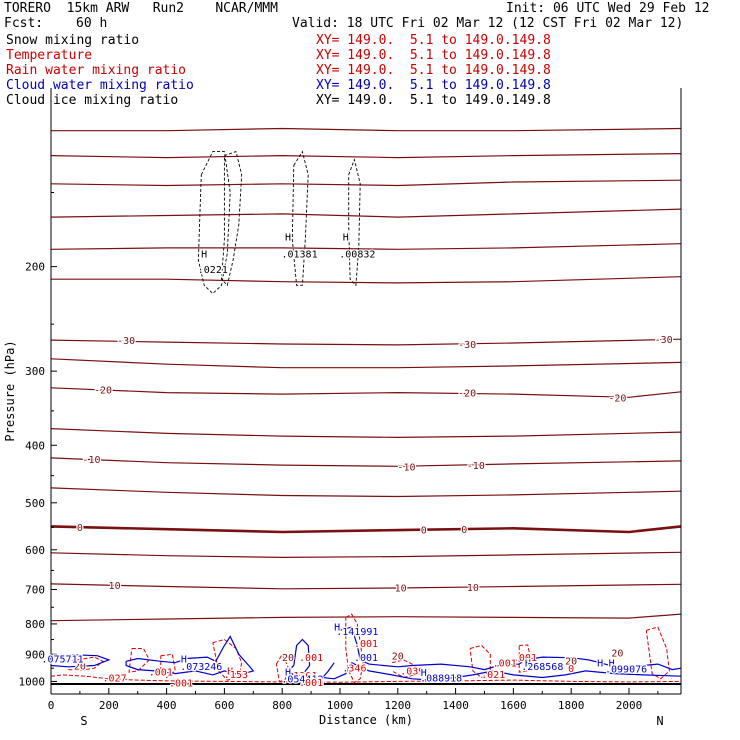 The width and height of the screenshot is (740, 740). I want to click on isotherm--10, so click(366, 462).